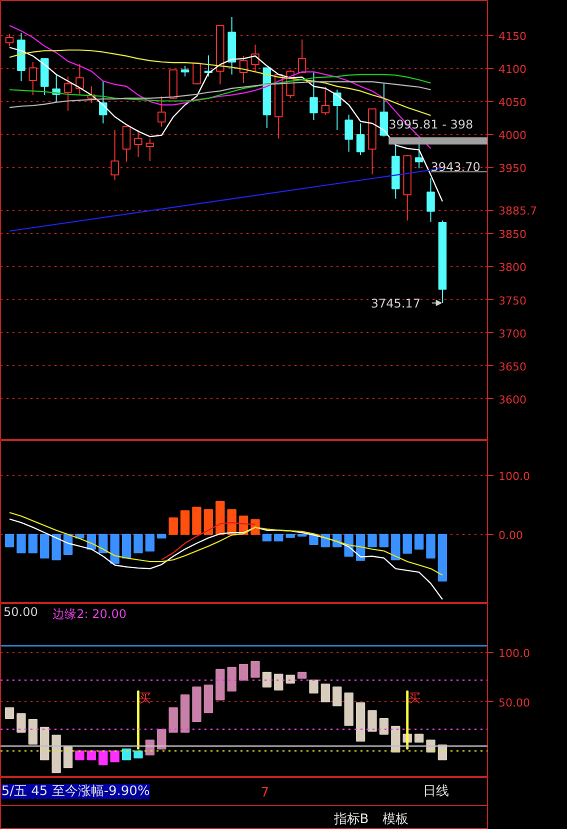 The image size is (567, 829). Describe the element at coordinates (510, 535) in the screenshot. I see `y-tick-label: 0.00` at that location.